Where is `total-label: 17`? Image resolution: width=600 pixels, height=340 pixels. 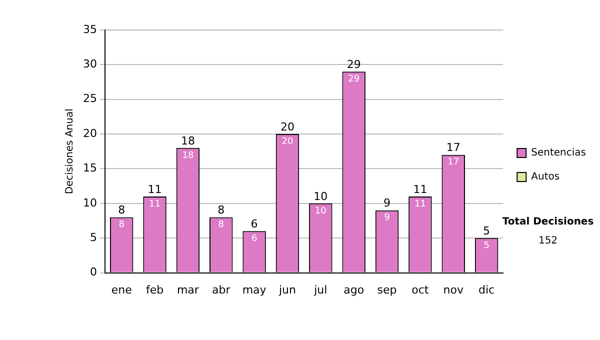 total-label: 17 is located at coordinates (453, 147).